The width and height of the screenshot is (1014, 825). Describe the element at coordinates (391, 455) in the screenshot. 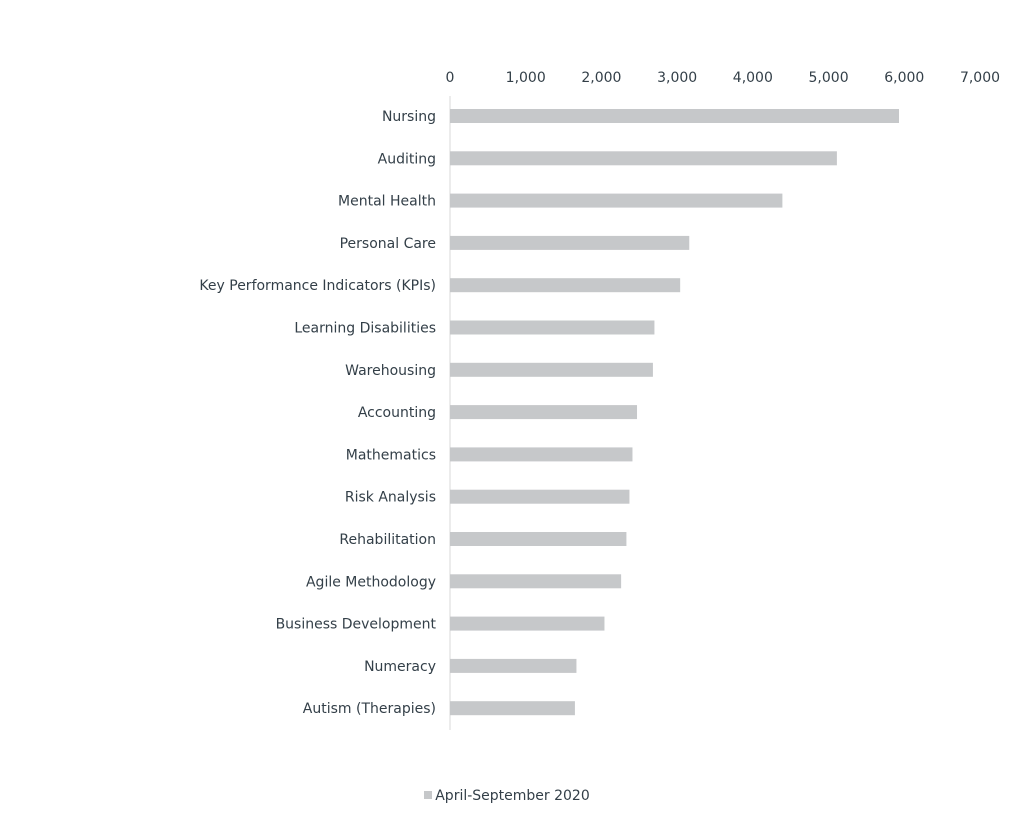

I see `category-label: Mathematics` at that location.